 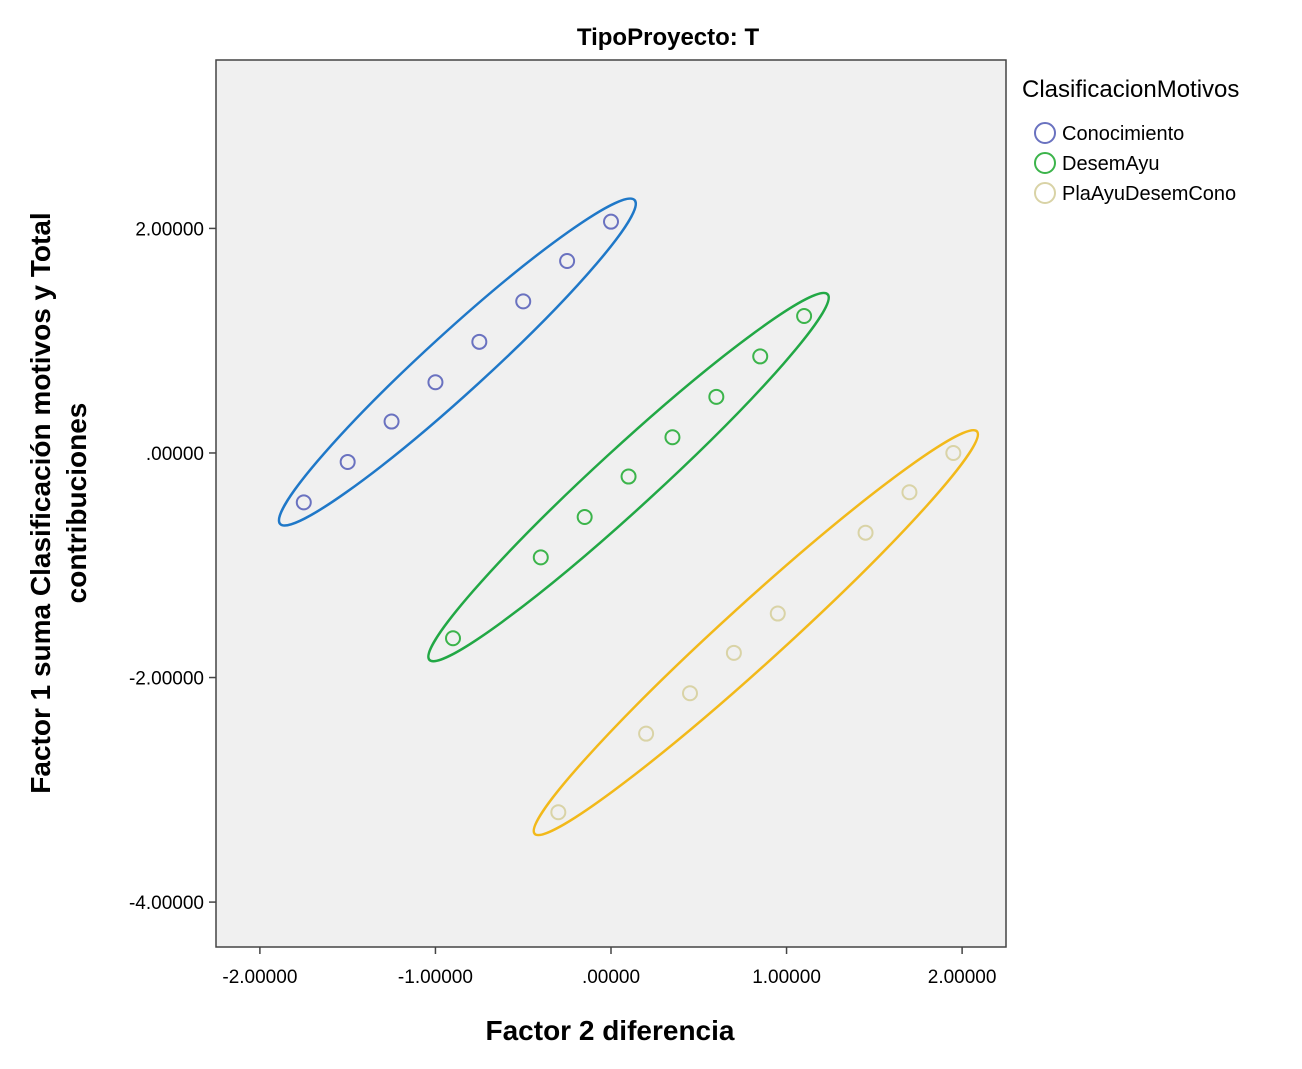 I want to click on ellipse-plaayudesemcono, so click(x=756, y=632).